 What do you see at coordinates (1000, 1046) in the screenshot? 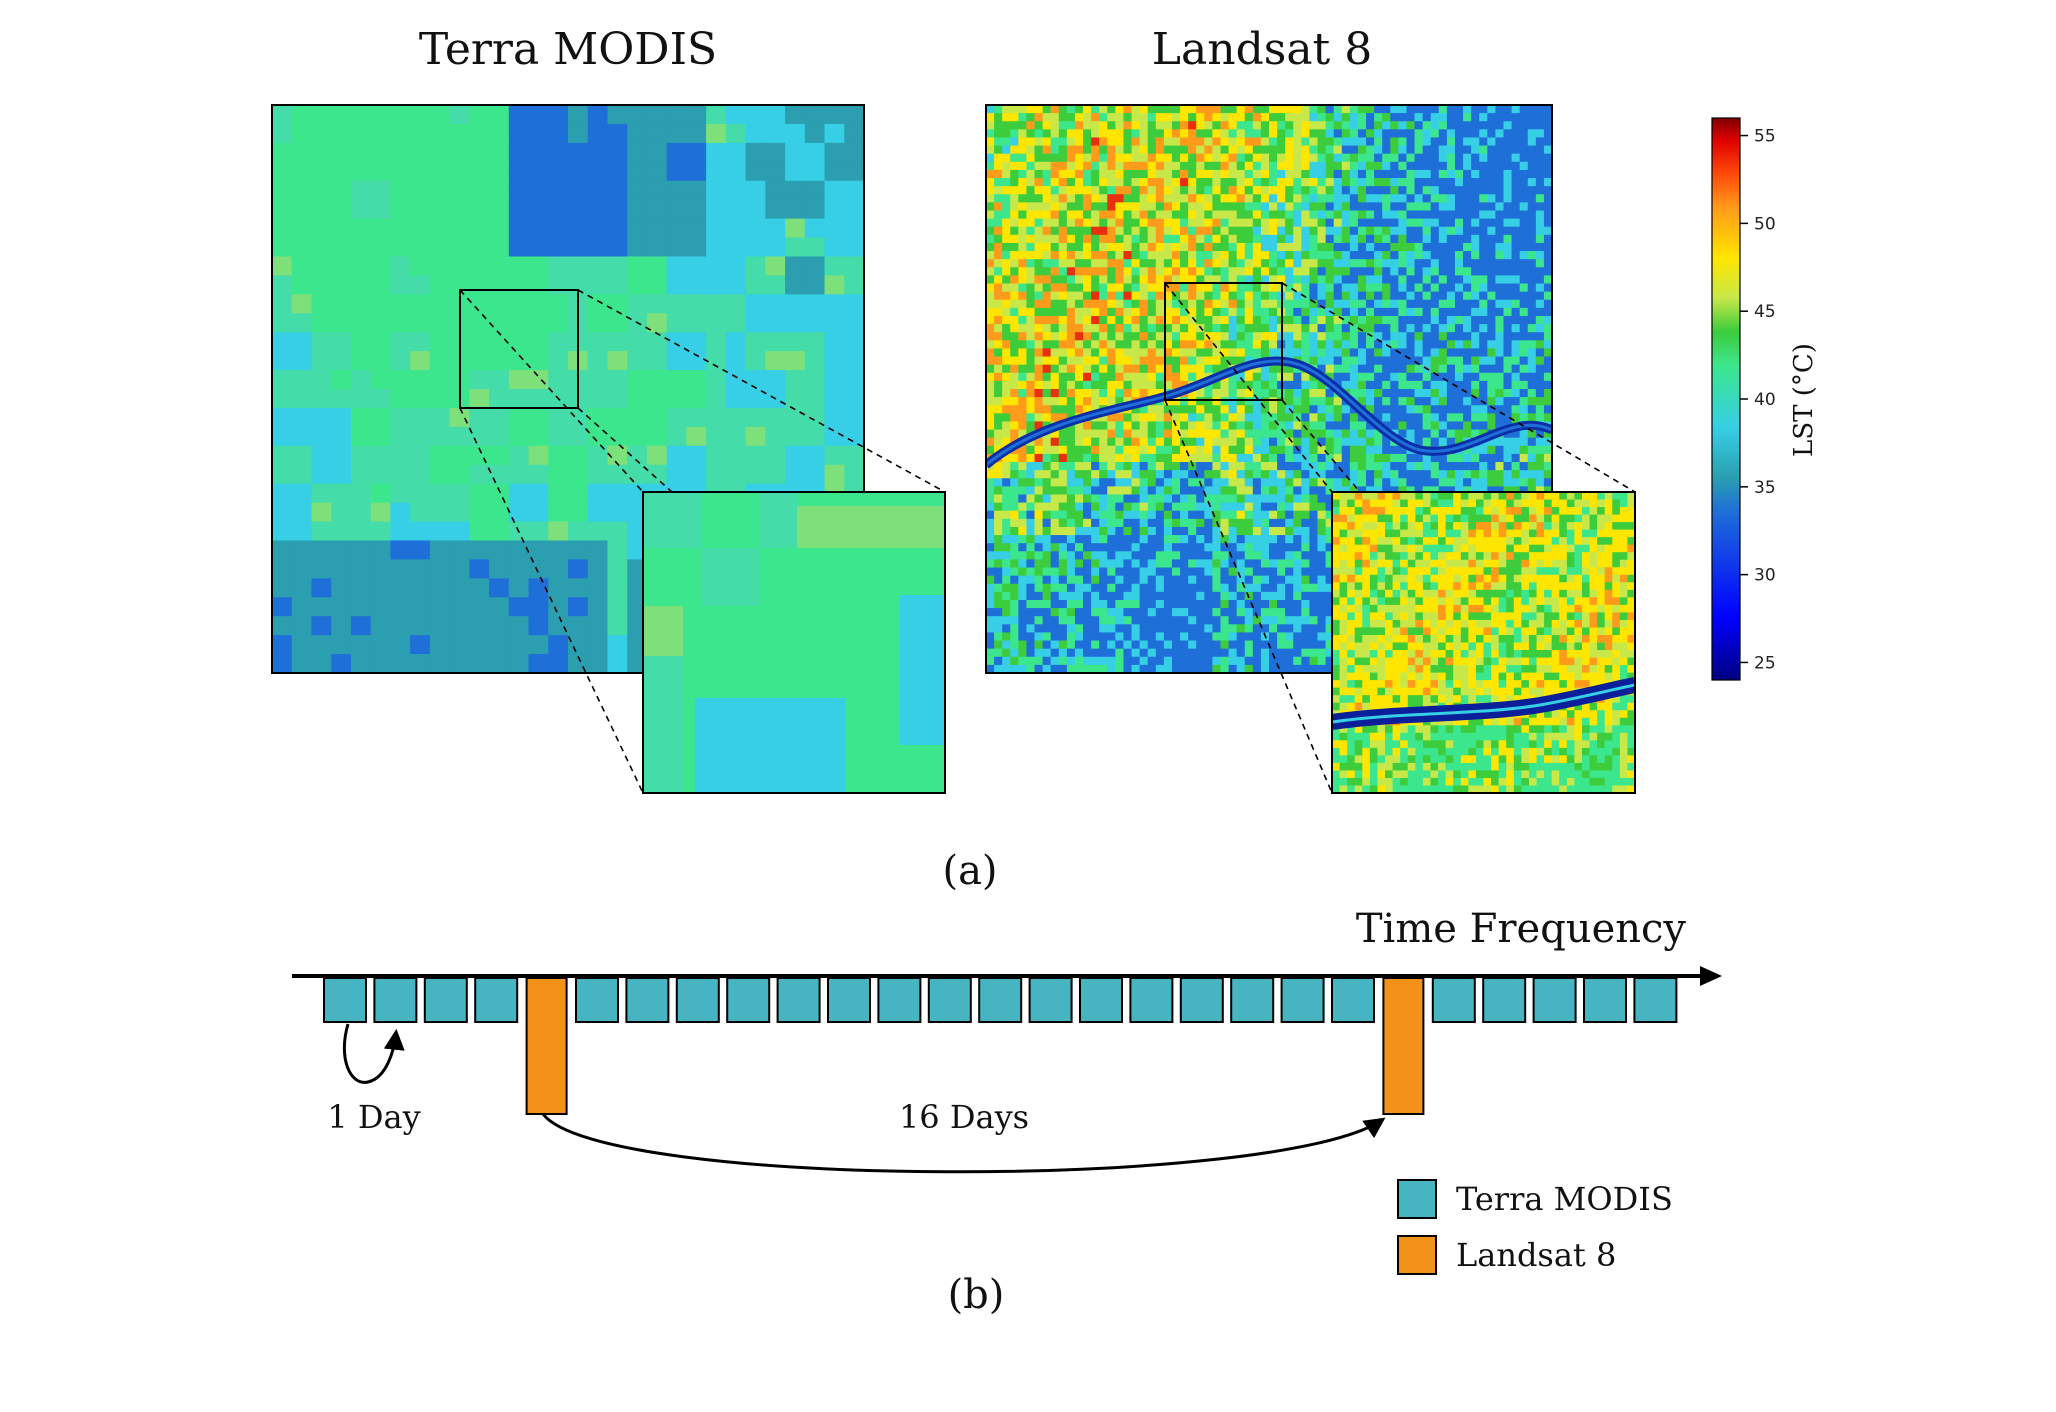
I see `acquisition-timeline` at bounding box center [1000, 1046].